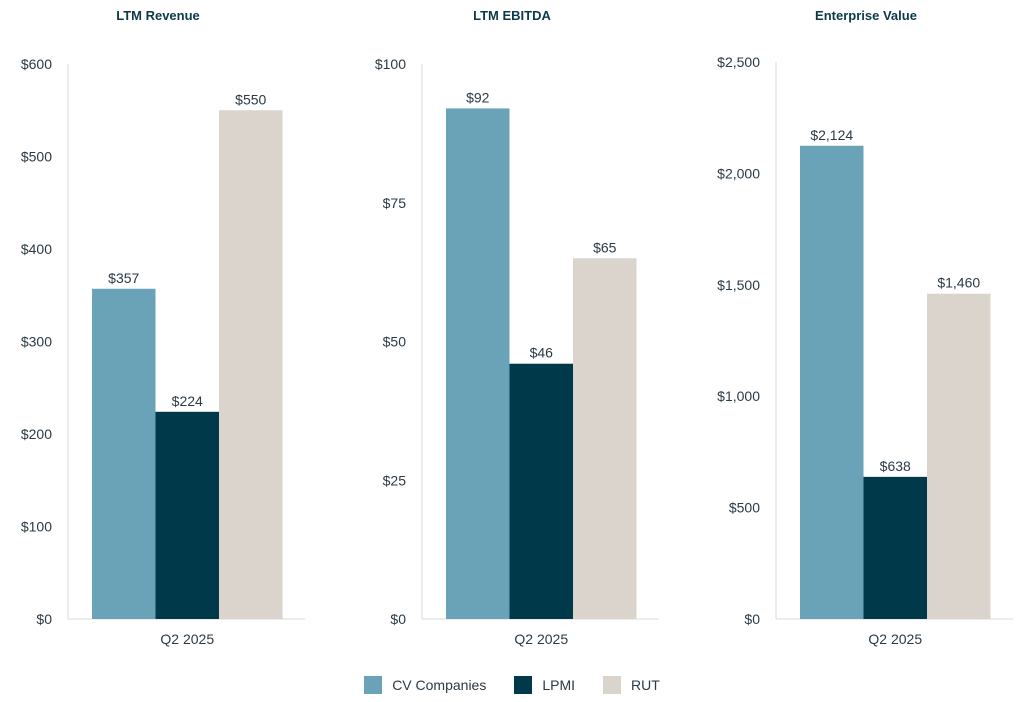  What do you see at coordinates (895, 466) in the screenshot?
I see `data-label-enterprise-value-lpmi: $638` at bounding box center [895, 466].